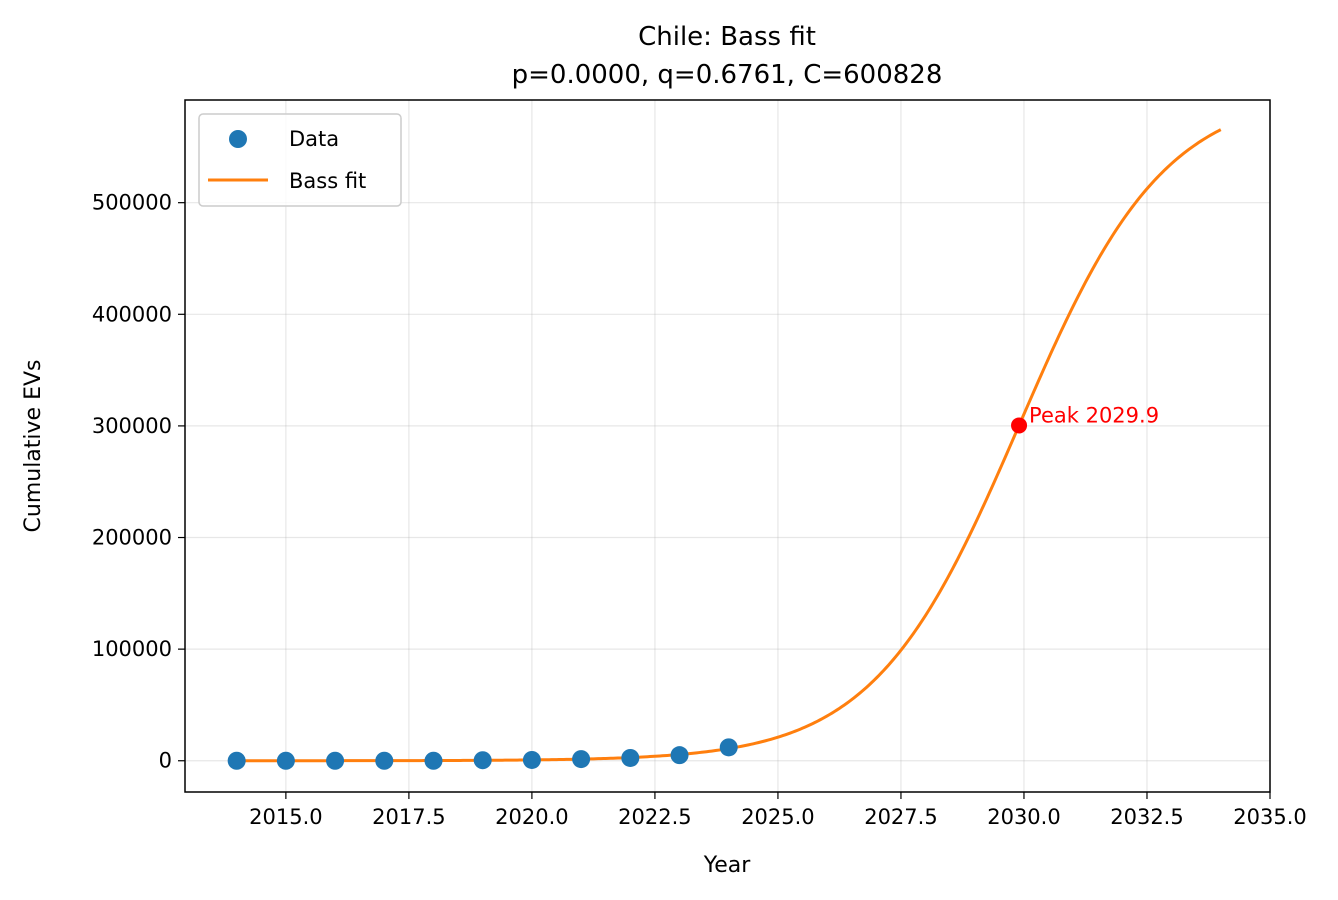  I want to click on y-tick-label: 300000, so click(132, 426).